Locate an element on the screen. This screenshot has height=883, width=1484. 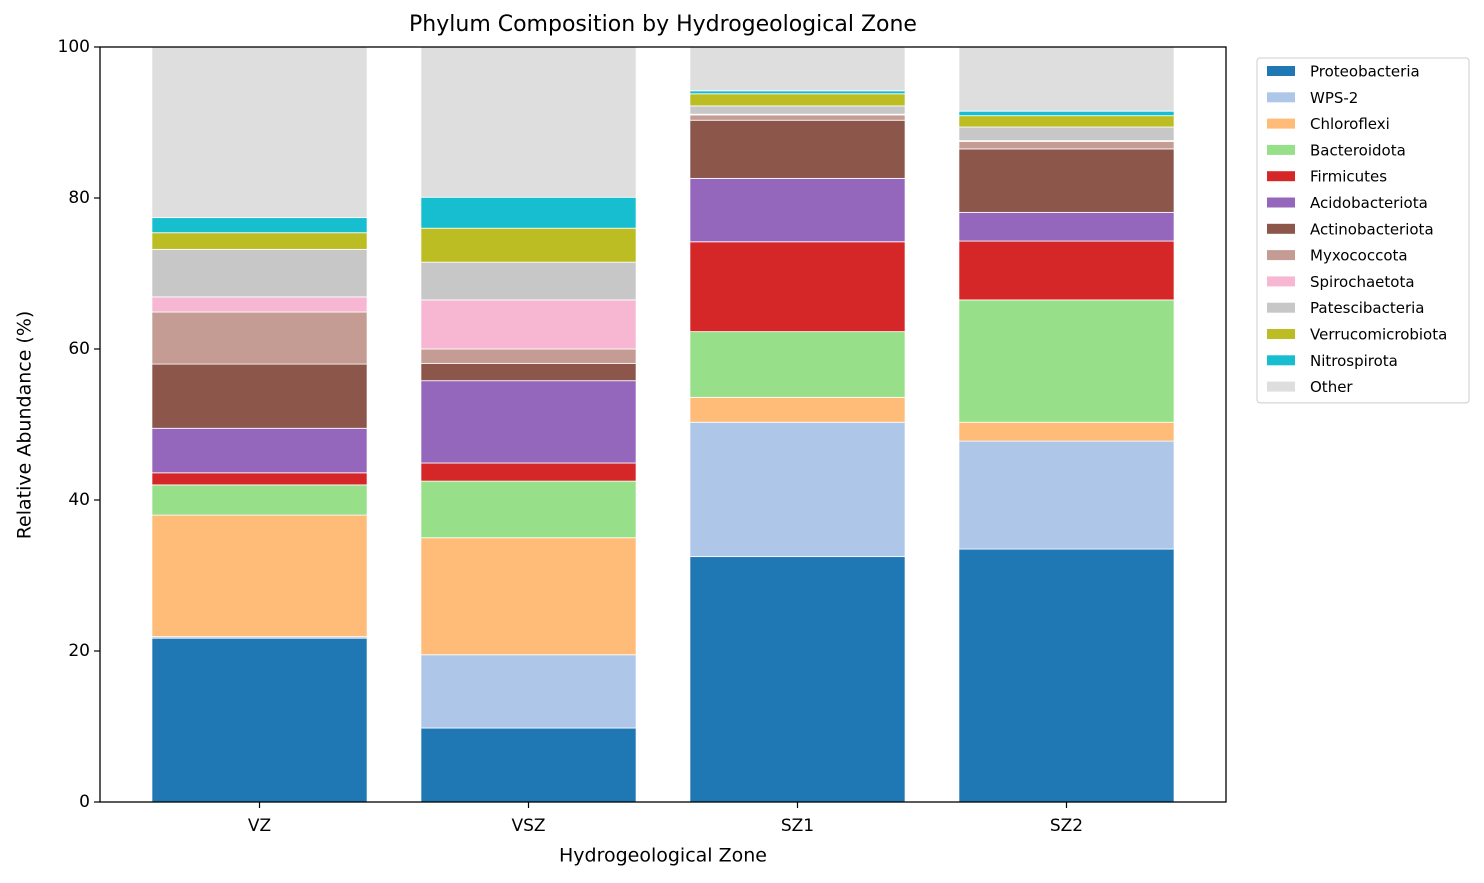
legend-label: Bacteroidota is located at coordinates (1358, 150).